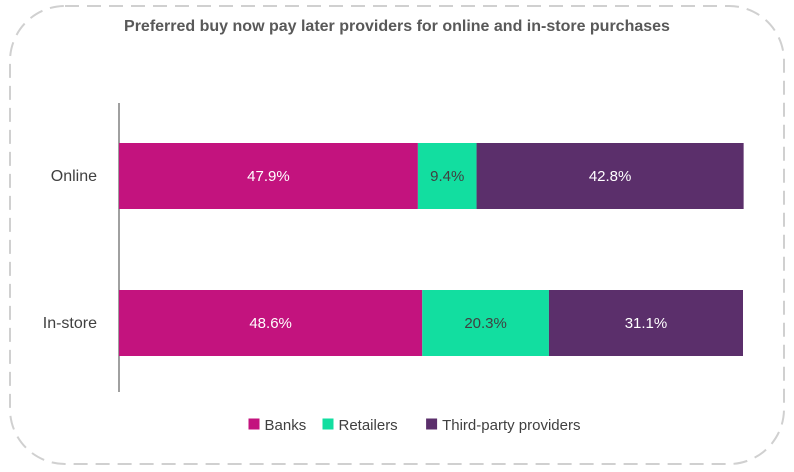 The width and height of the screenshot is (794, 472). I want to click on category-label-online: Online, so click(74, 176).